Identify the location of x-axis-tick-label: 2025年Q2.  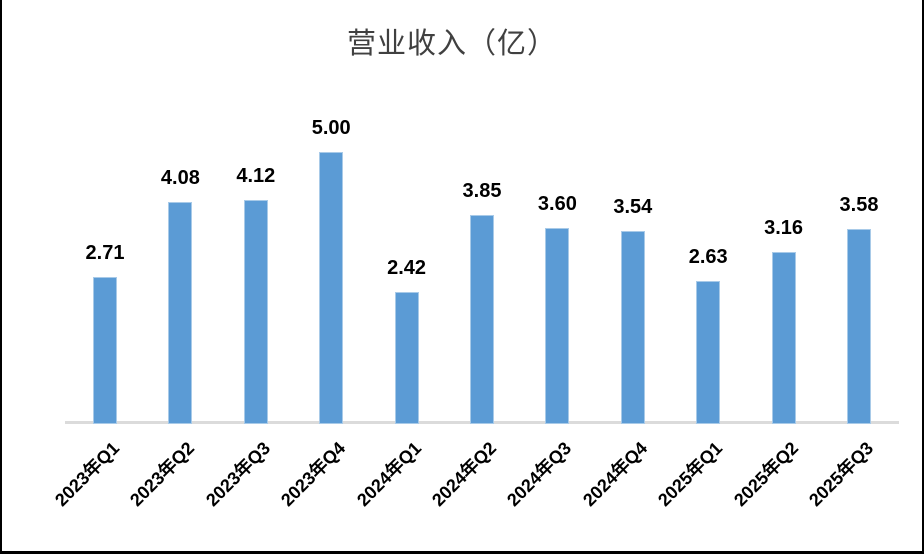
(765, 474).